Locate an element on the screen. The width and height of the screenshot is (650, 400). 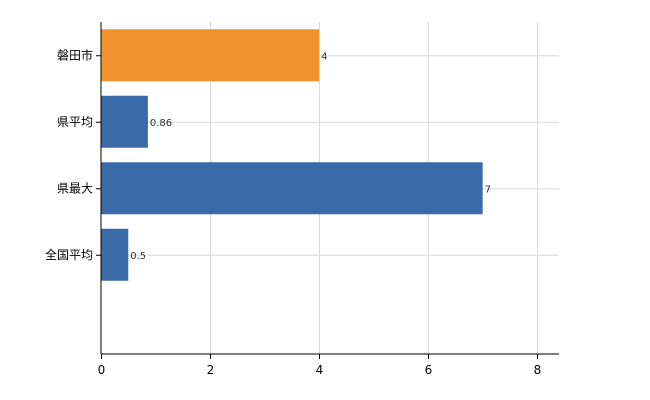
x-tick-label: 6 is located at coordinates (429, 370).